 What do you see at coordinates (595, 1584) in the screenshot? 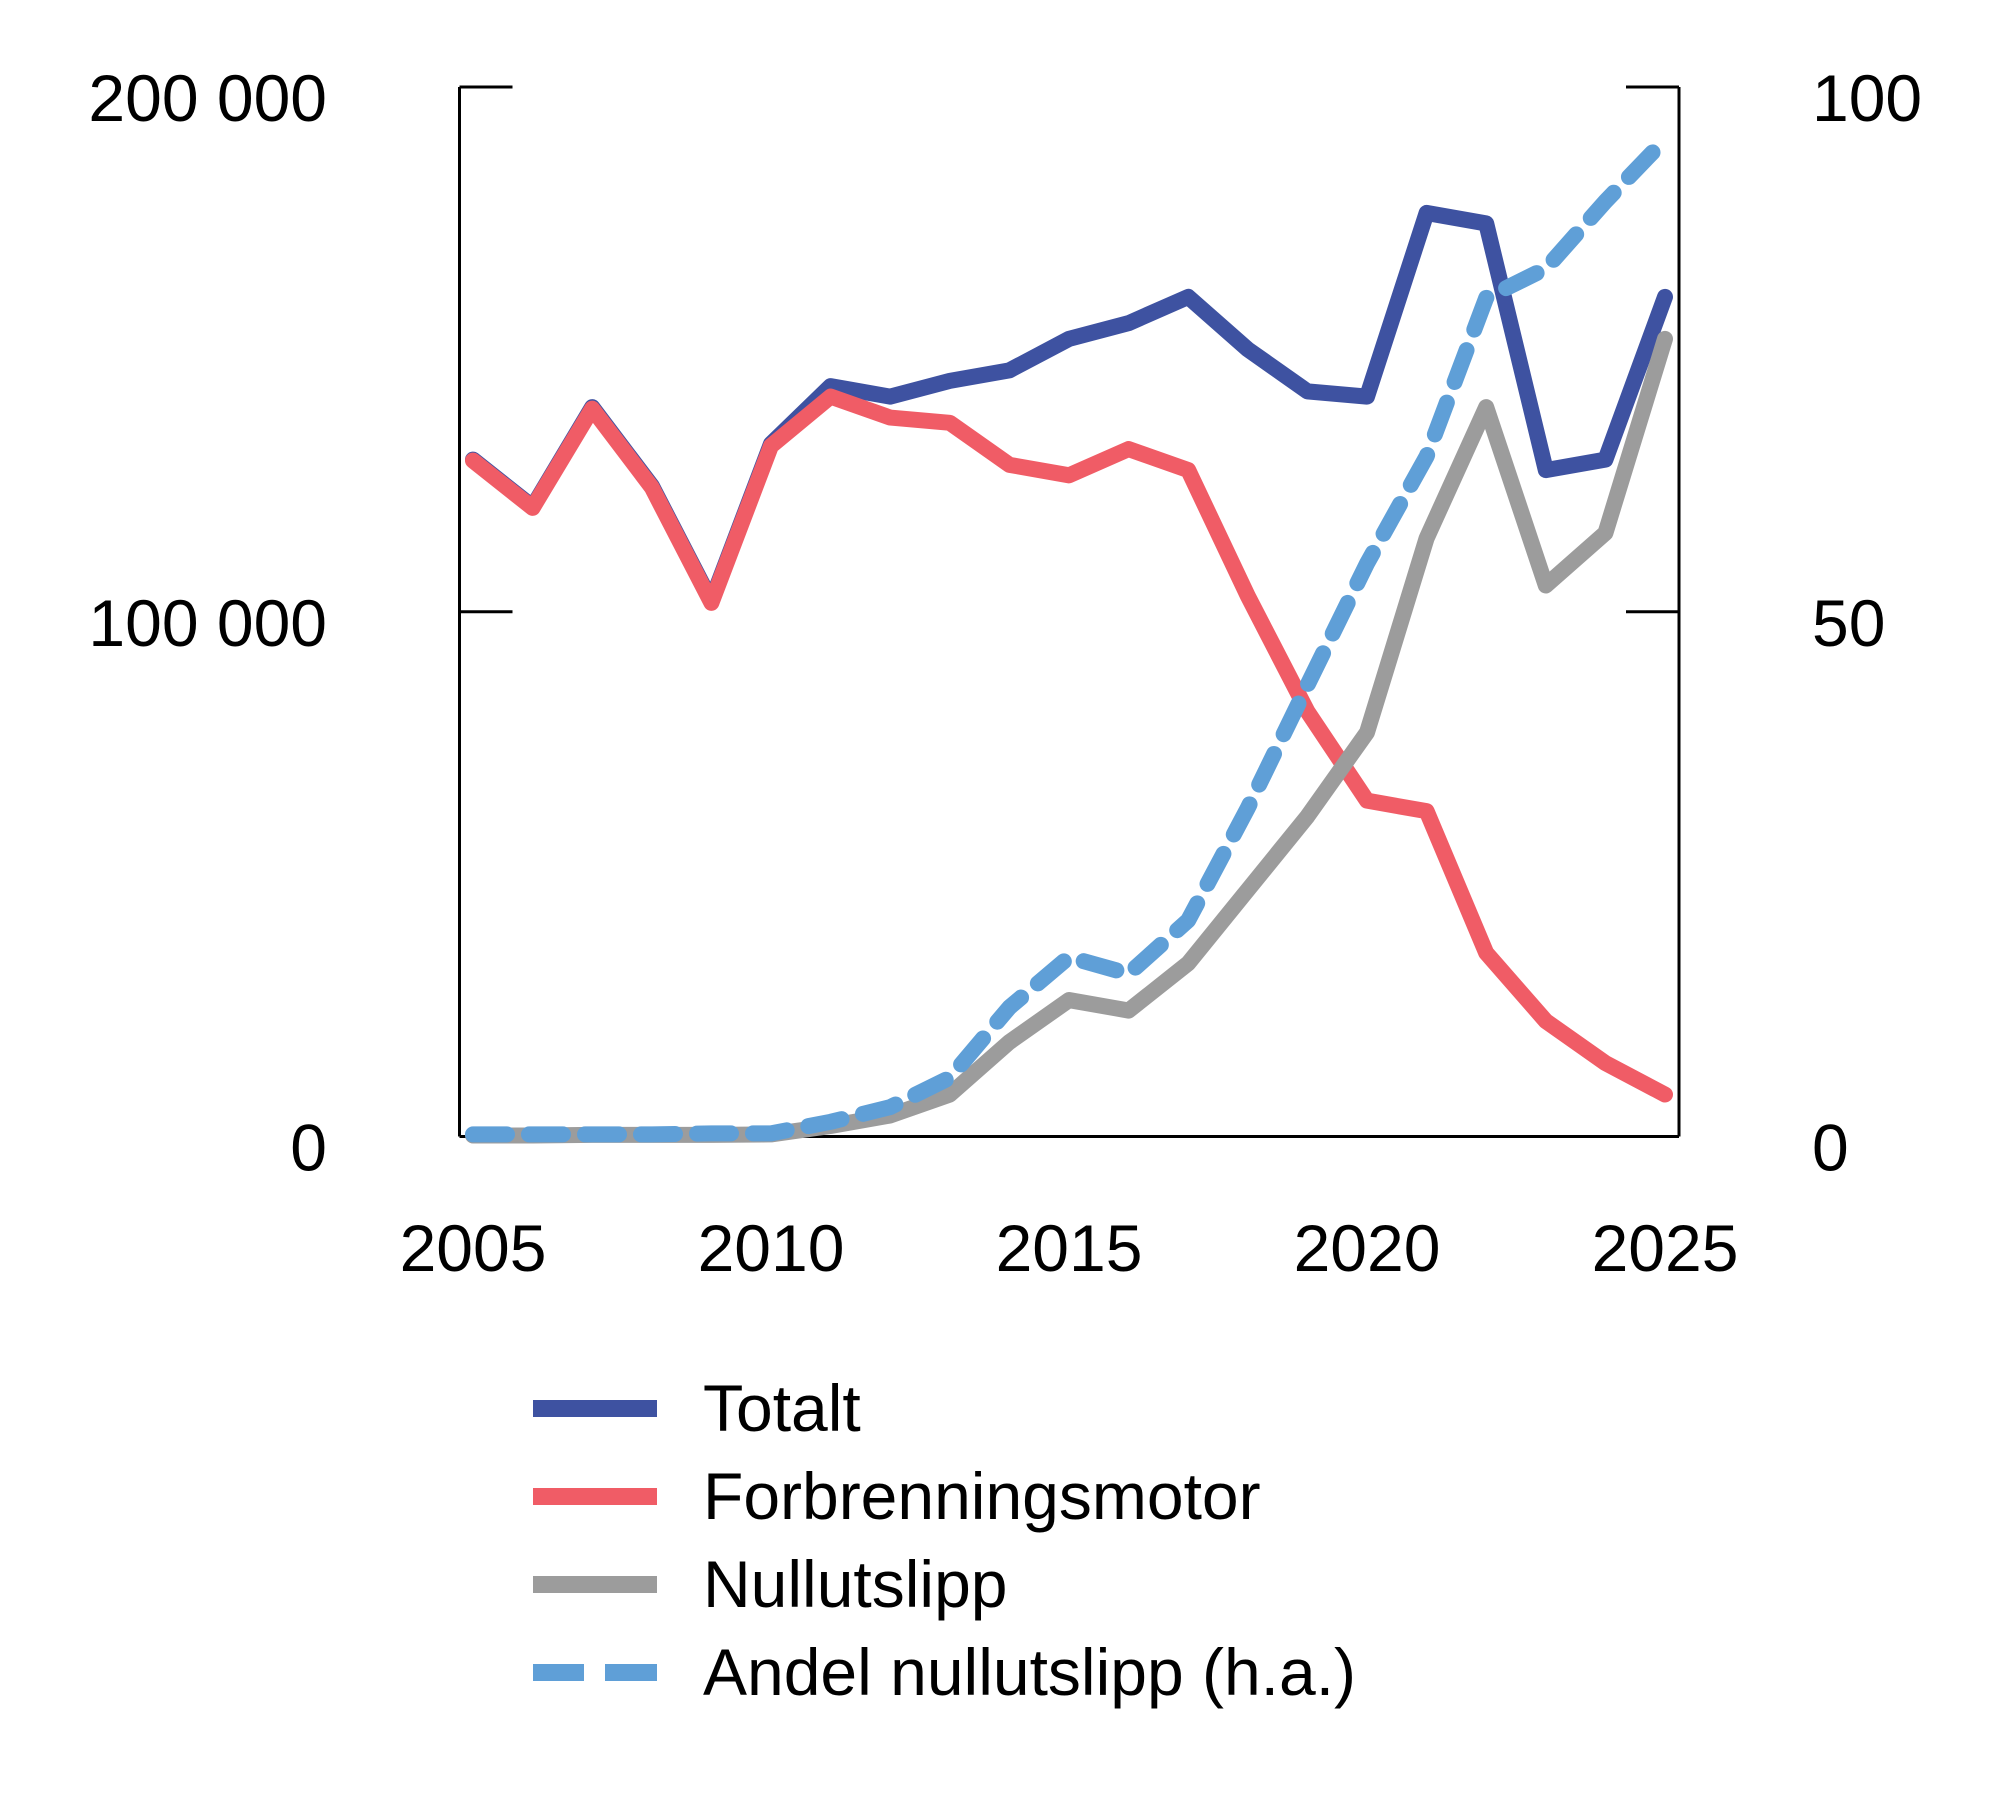
I see `legend-swatch-nullutslipp` at bounding box center [595, 1584].